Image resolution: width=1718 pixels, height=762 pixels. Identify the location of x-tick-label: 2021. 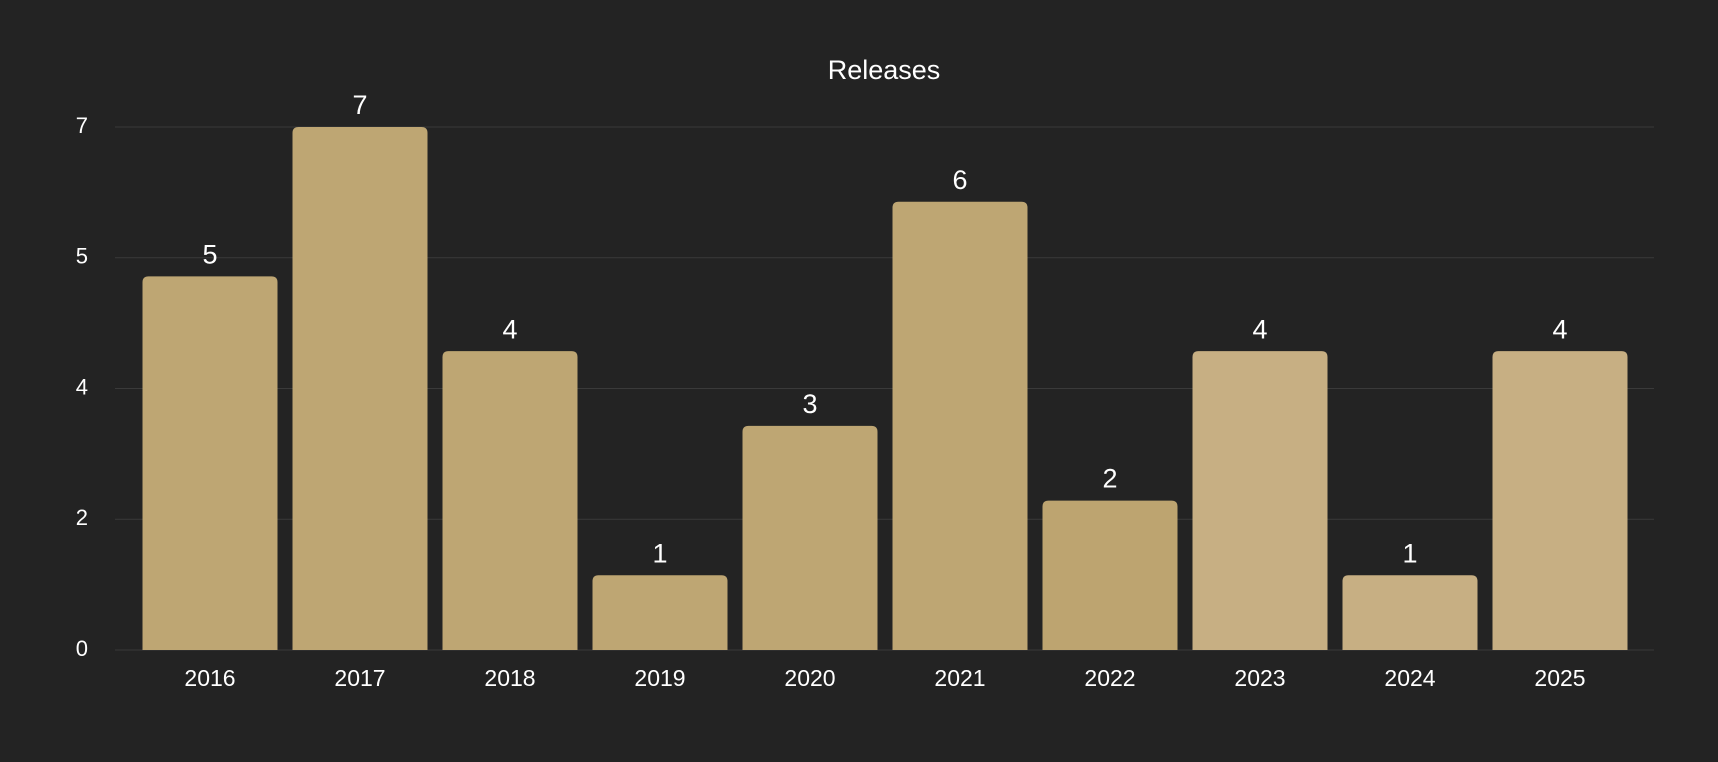
(959, 678).